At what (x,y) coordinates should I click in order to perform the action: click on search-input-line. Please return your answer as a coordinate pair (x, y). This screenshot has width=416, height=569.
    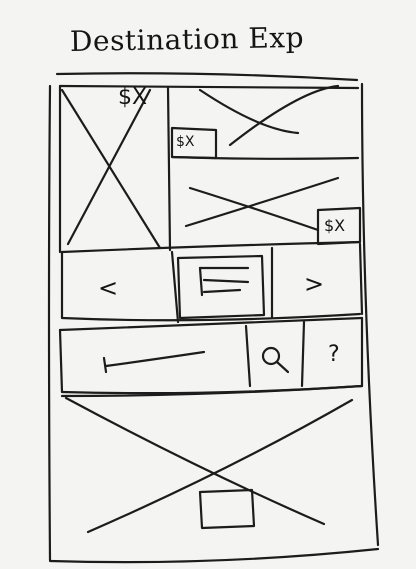
    Looking at the image, I should click on (154, 362).